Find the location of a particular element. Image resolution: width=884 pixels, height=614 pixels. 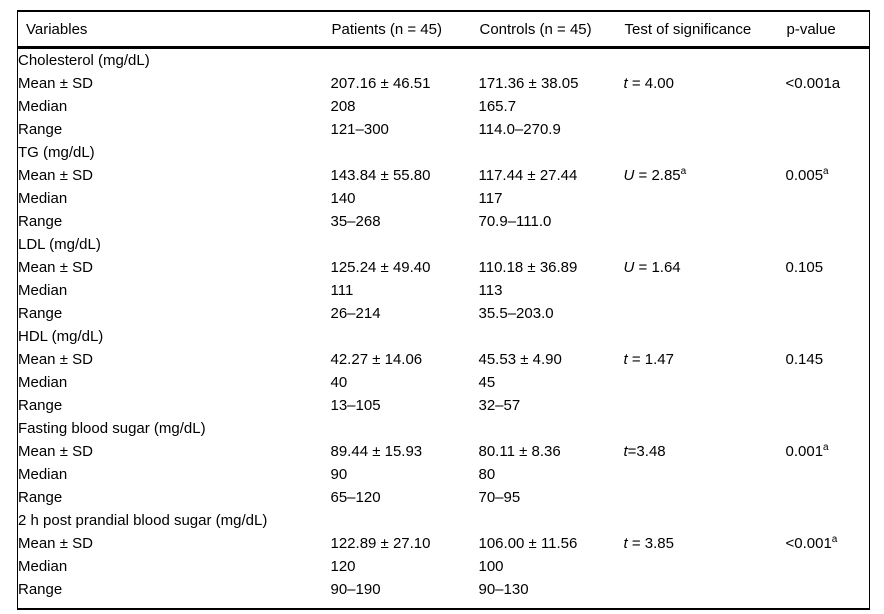

spacer-row is located at coordinates (444, 605).